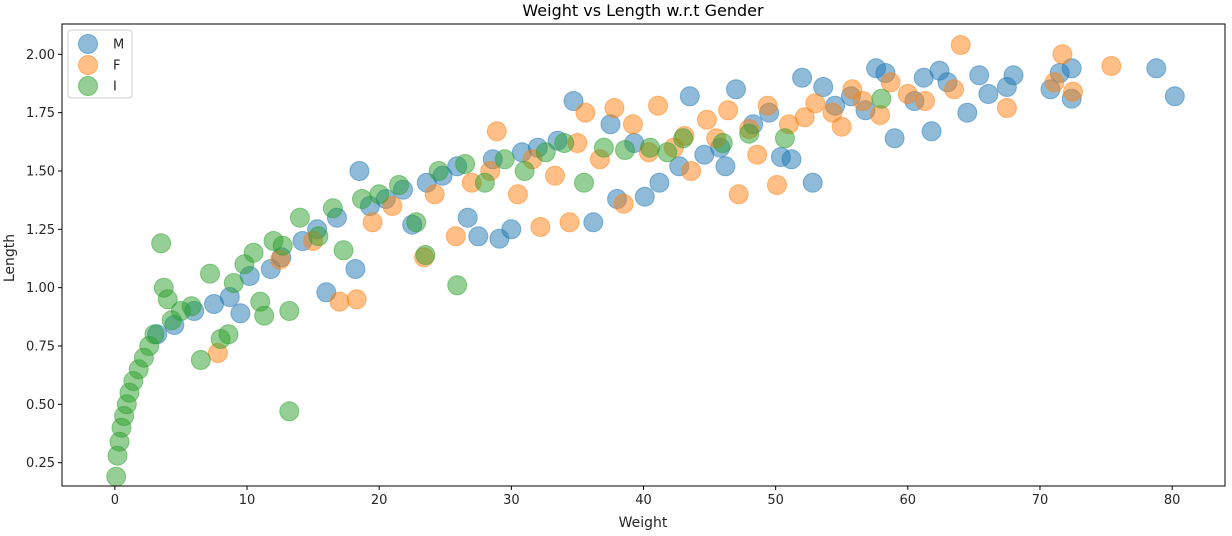 The image size is (1232, 536). Describe the element at coordinates (643, 500) in the screenshot. I see `x-tick-label-4: 40` at that location.